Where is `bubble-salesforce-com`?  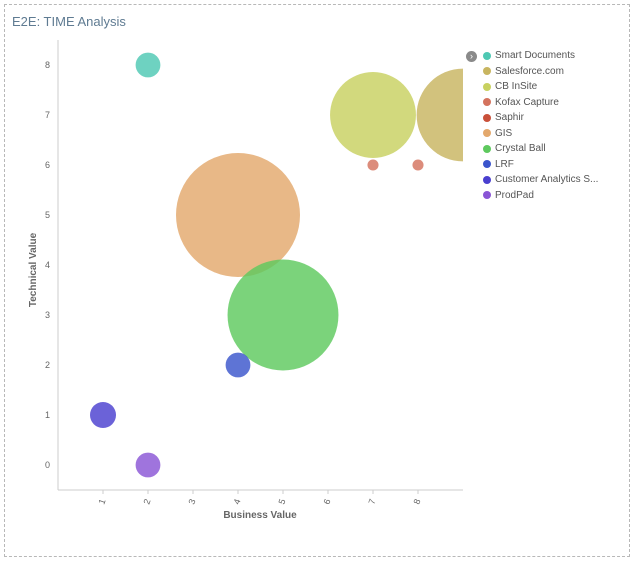
bubble-salesforce-com is located at coordinates (463, 115).